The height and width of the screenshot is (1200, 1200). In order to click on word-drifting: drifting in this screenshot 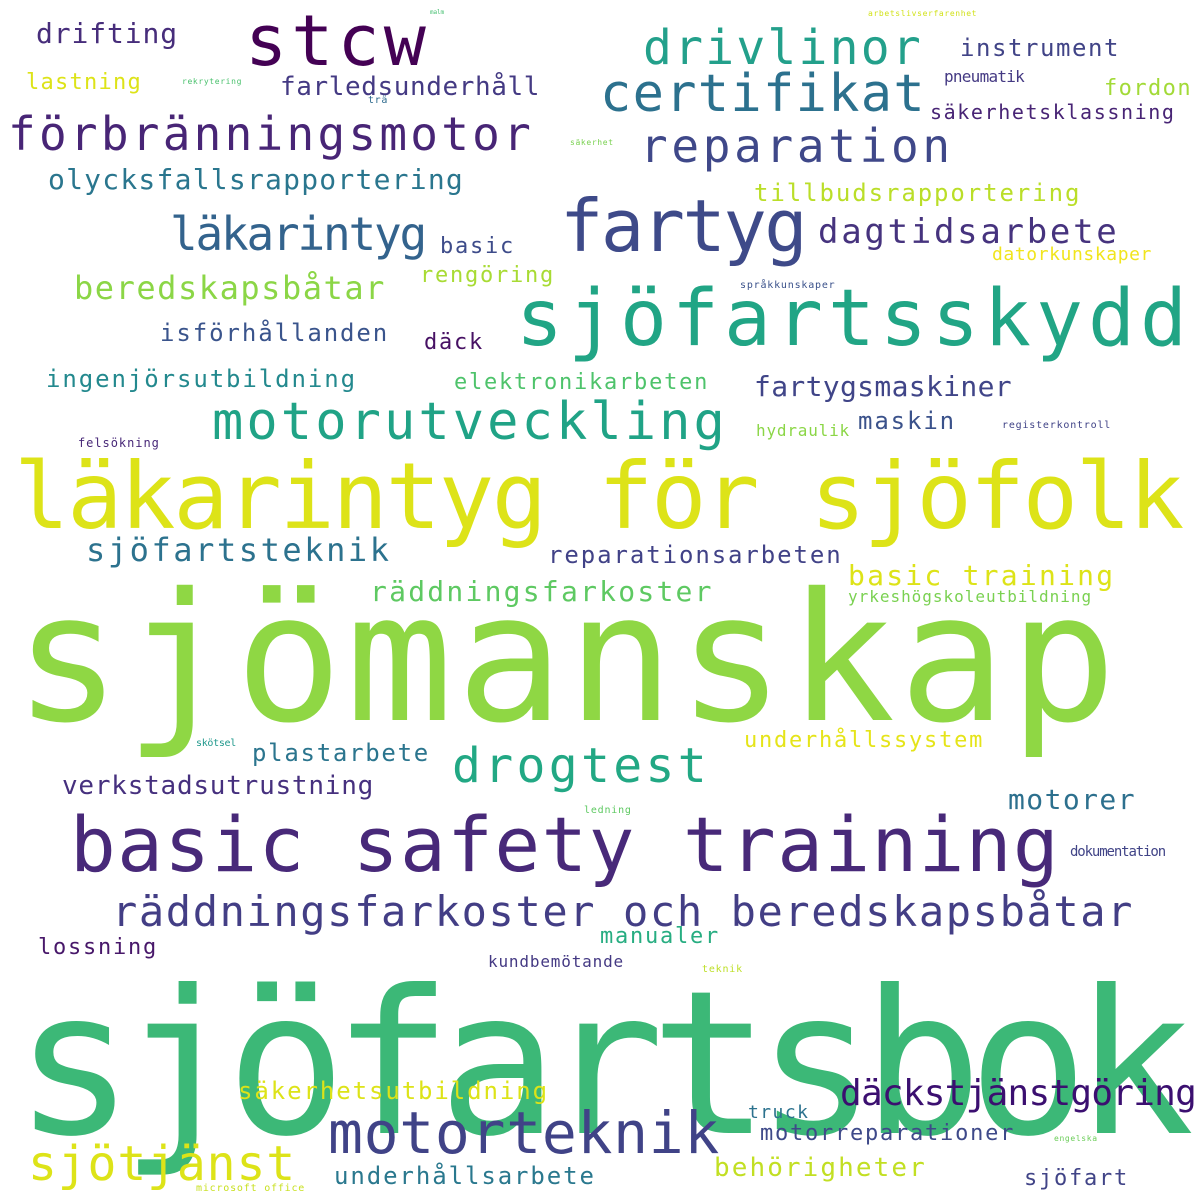, I will do `click(107, 33)`.